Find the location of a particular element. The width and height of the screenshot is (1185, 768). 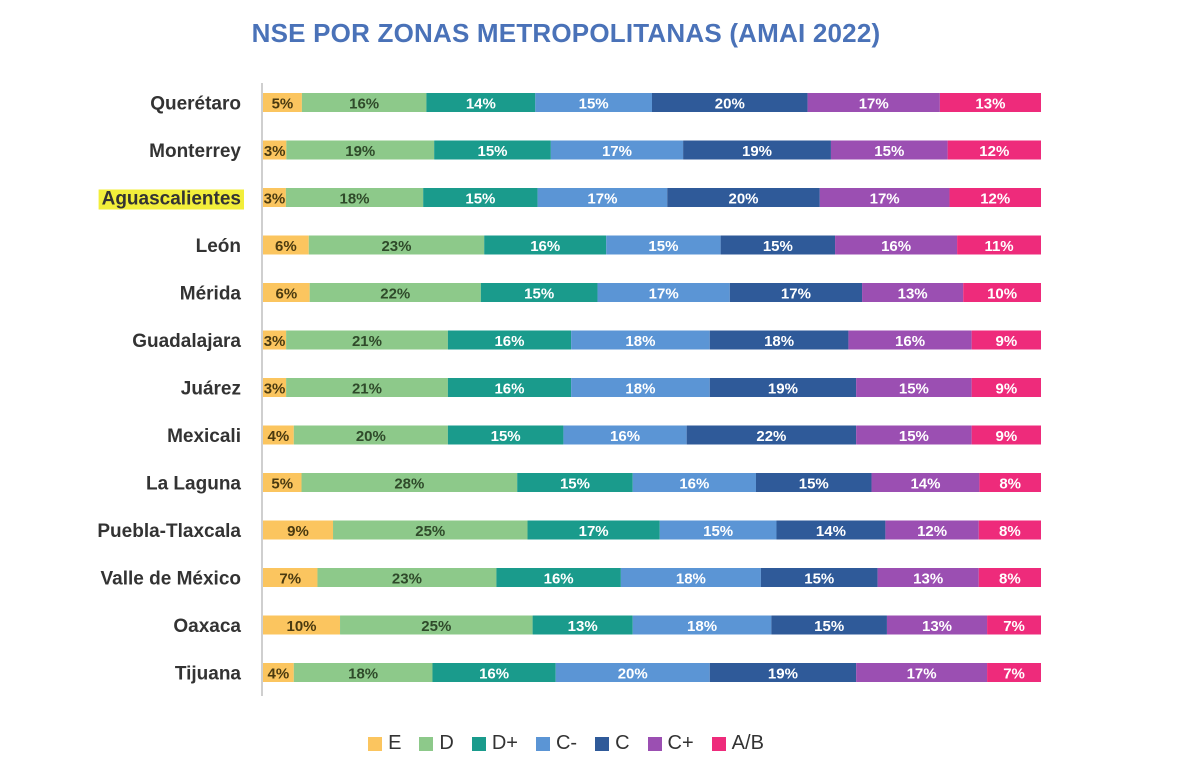

legend-label: C- is located at coordinates (566, 743).